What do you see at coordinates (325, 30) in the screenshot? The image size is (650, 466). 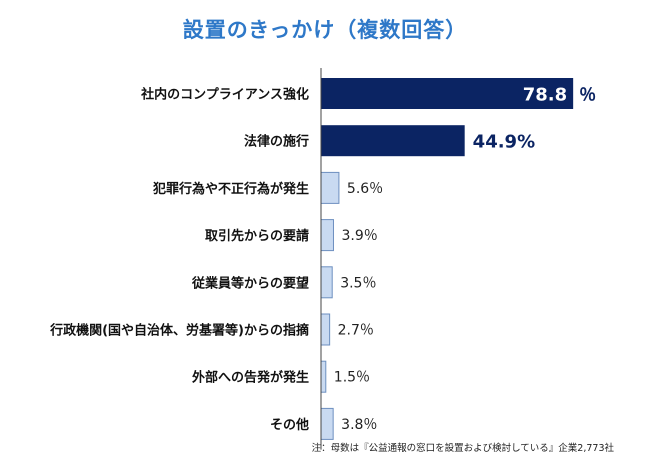 I see `chart-title: 設置のきっかけ（複数回答）` at bounding box center [325, 30].